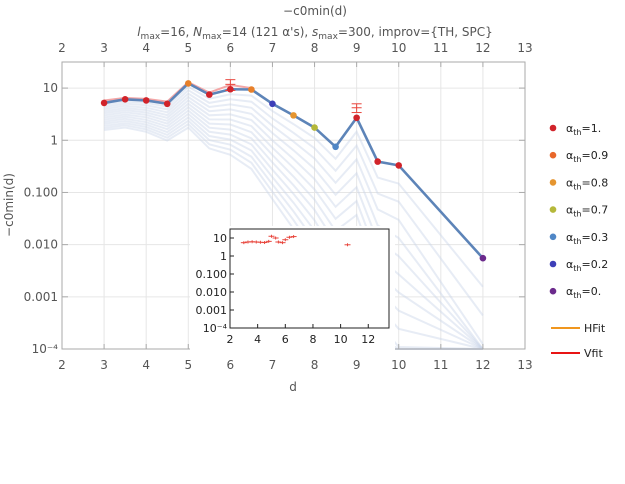 The width and height of the screenshot is (625, 484). Describe the element at coordinates (398, 365) in the screenshot. I see `x-tick-label: 10` at that location.